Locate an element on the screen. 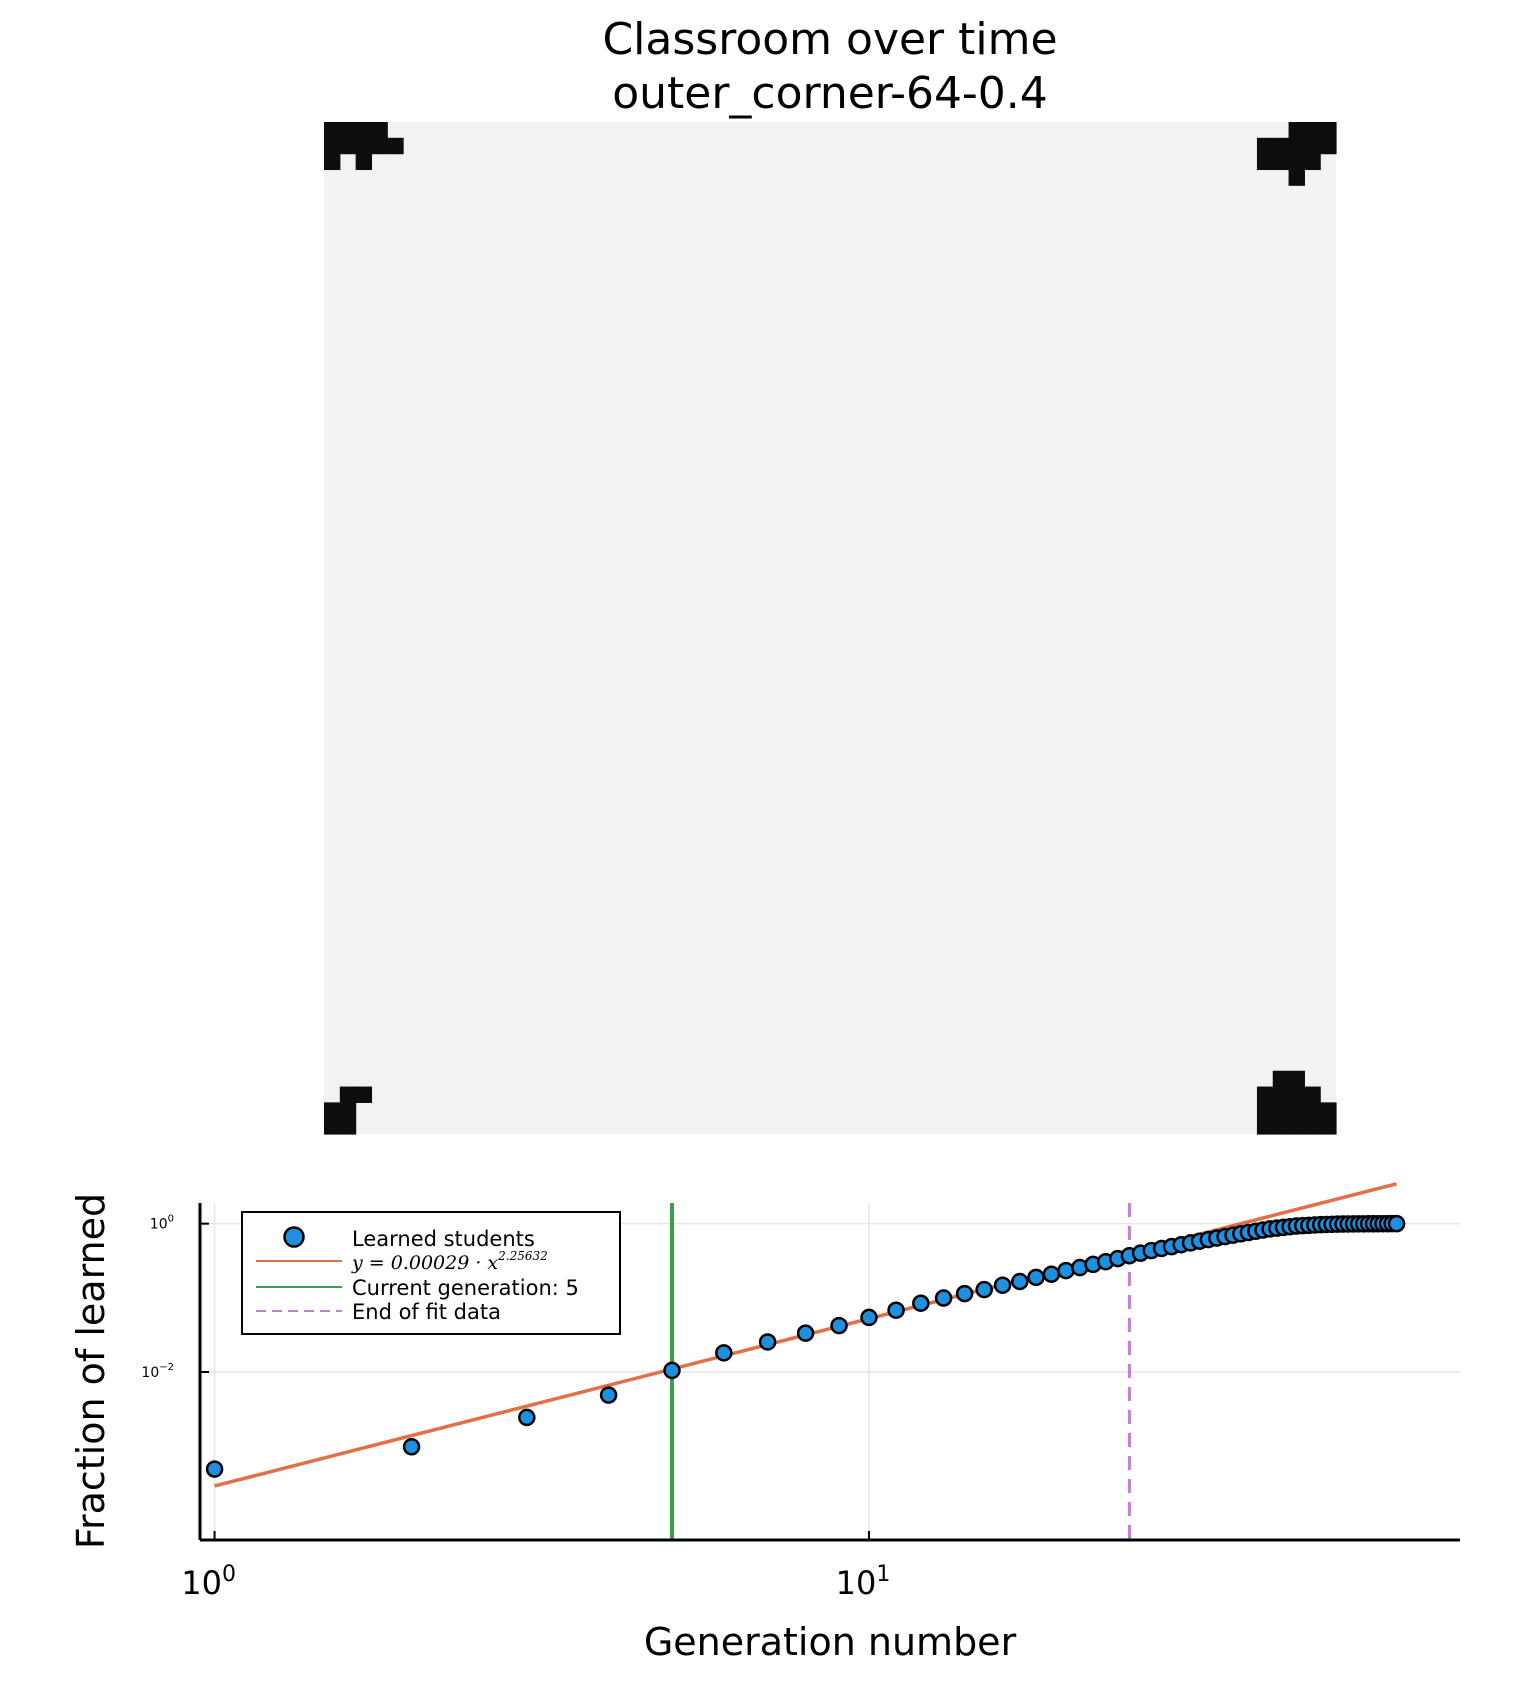 This screenshot has width=1536, height=1706. axis-ticks: 100 101 10⁰ 10⁻² is located at coordinates (515, 1408).